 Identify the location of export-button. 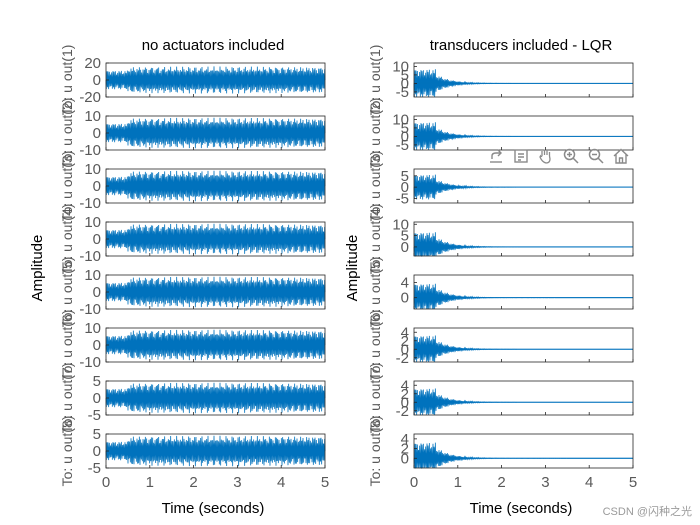
(495, 156).